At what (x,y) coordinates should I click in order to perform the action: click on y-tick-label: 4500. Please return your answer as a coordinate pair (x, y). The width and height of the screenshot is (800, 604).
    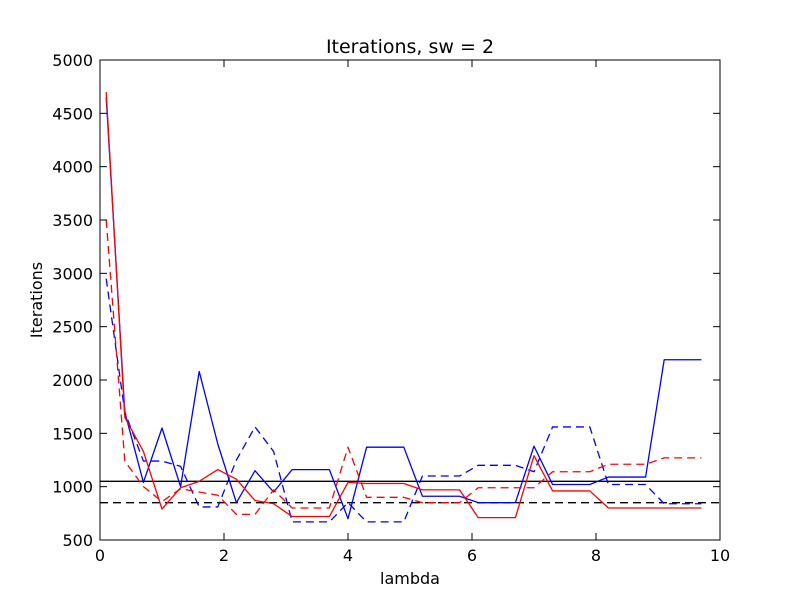
    Looking at the image, I should click on (72, 113).